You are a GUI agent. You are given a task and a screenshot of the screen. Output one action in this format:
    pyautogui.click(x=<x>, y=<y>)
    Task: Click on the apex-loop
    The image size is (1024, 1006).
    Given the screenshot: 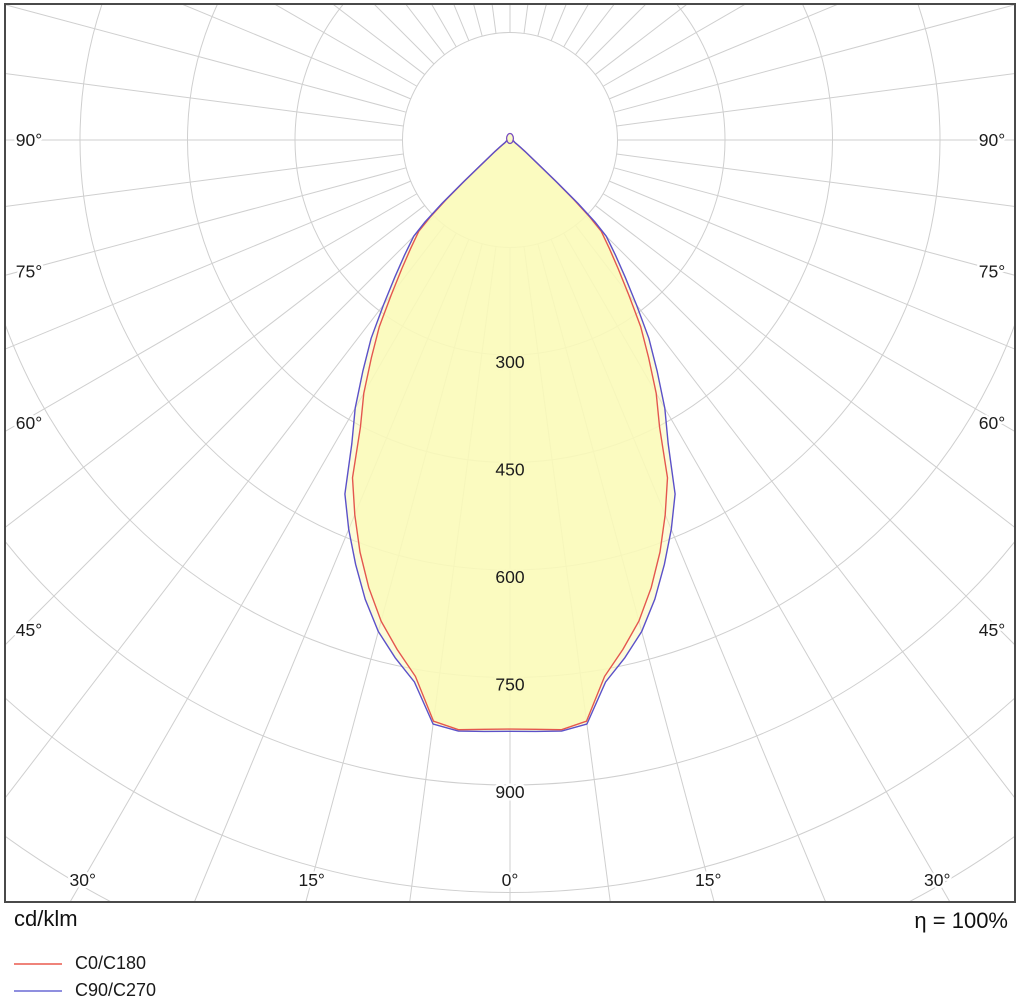 What is the action you would take?
    pyautogui.click(x=510, y=138)
    